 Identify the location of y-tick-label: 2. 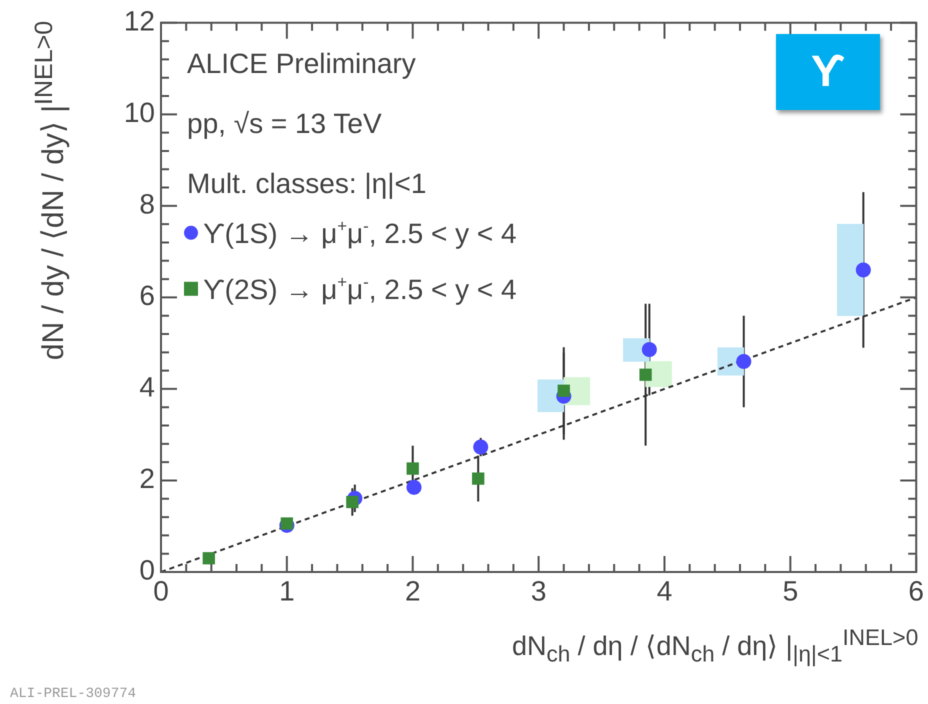
(147, 478).